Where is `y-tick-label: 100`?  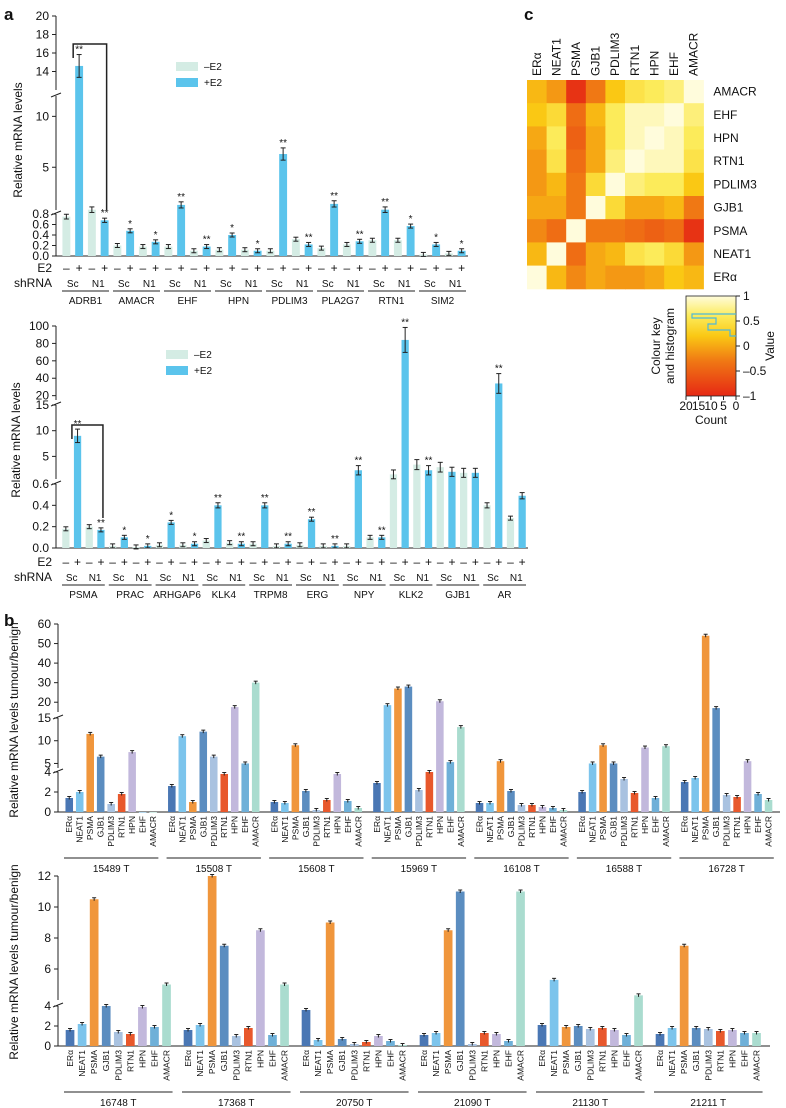 y-tick-label: 100 is located at coordinates (39, 326).